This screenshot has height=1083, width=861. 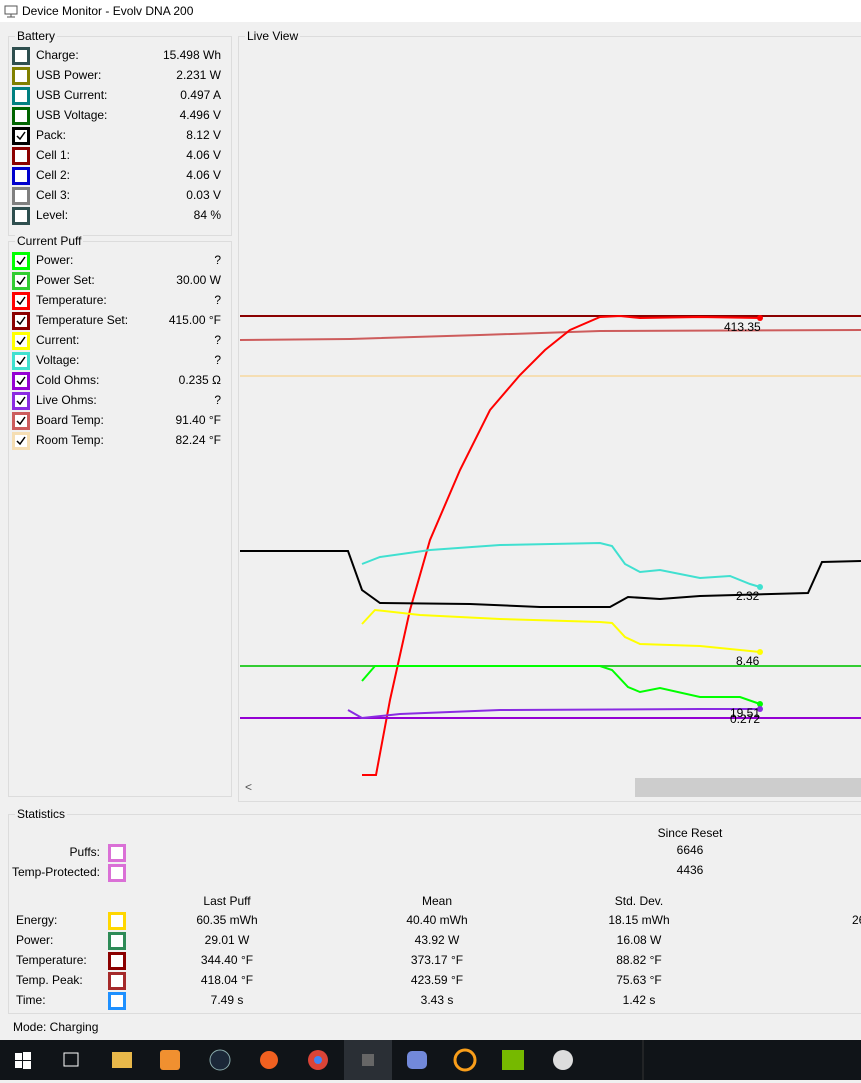 I want to click on stat-value: 423.59 °F, so click(x=437, y=980).